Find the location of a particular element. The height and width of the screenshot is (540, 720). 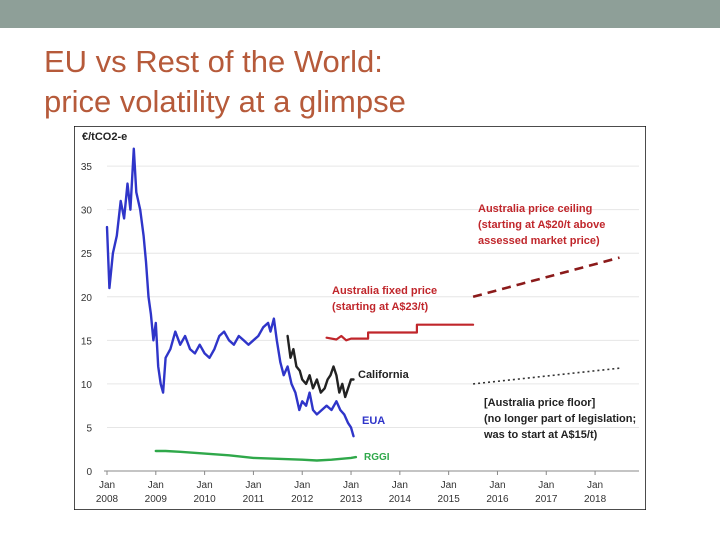

x-tick-label-year: 2018 is located at coordinates (595, 499).